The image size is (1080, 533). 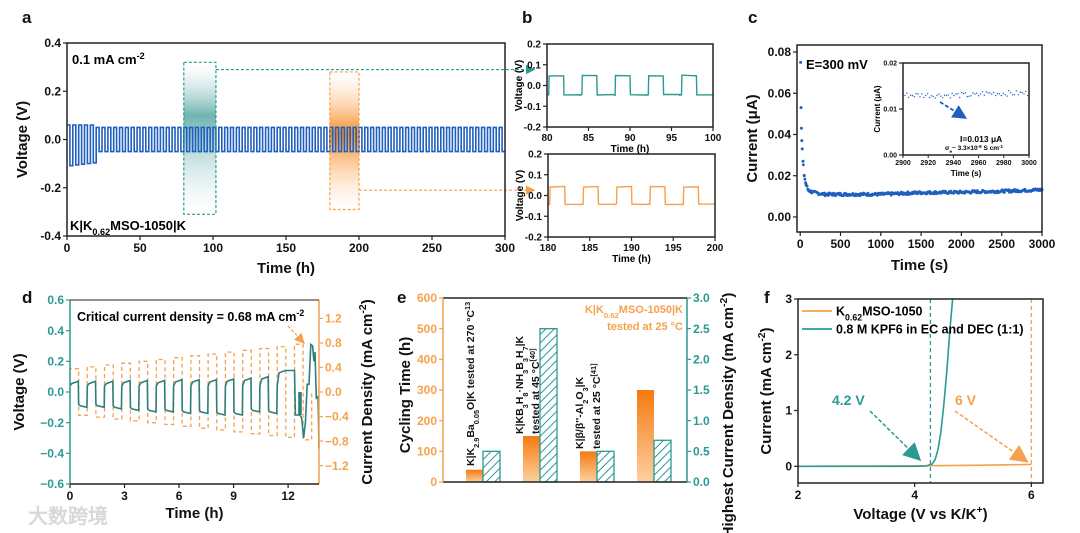 I want to click on highlight-region-teal, so click(x=199, y=138).